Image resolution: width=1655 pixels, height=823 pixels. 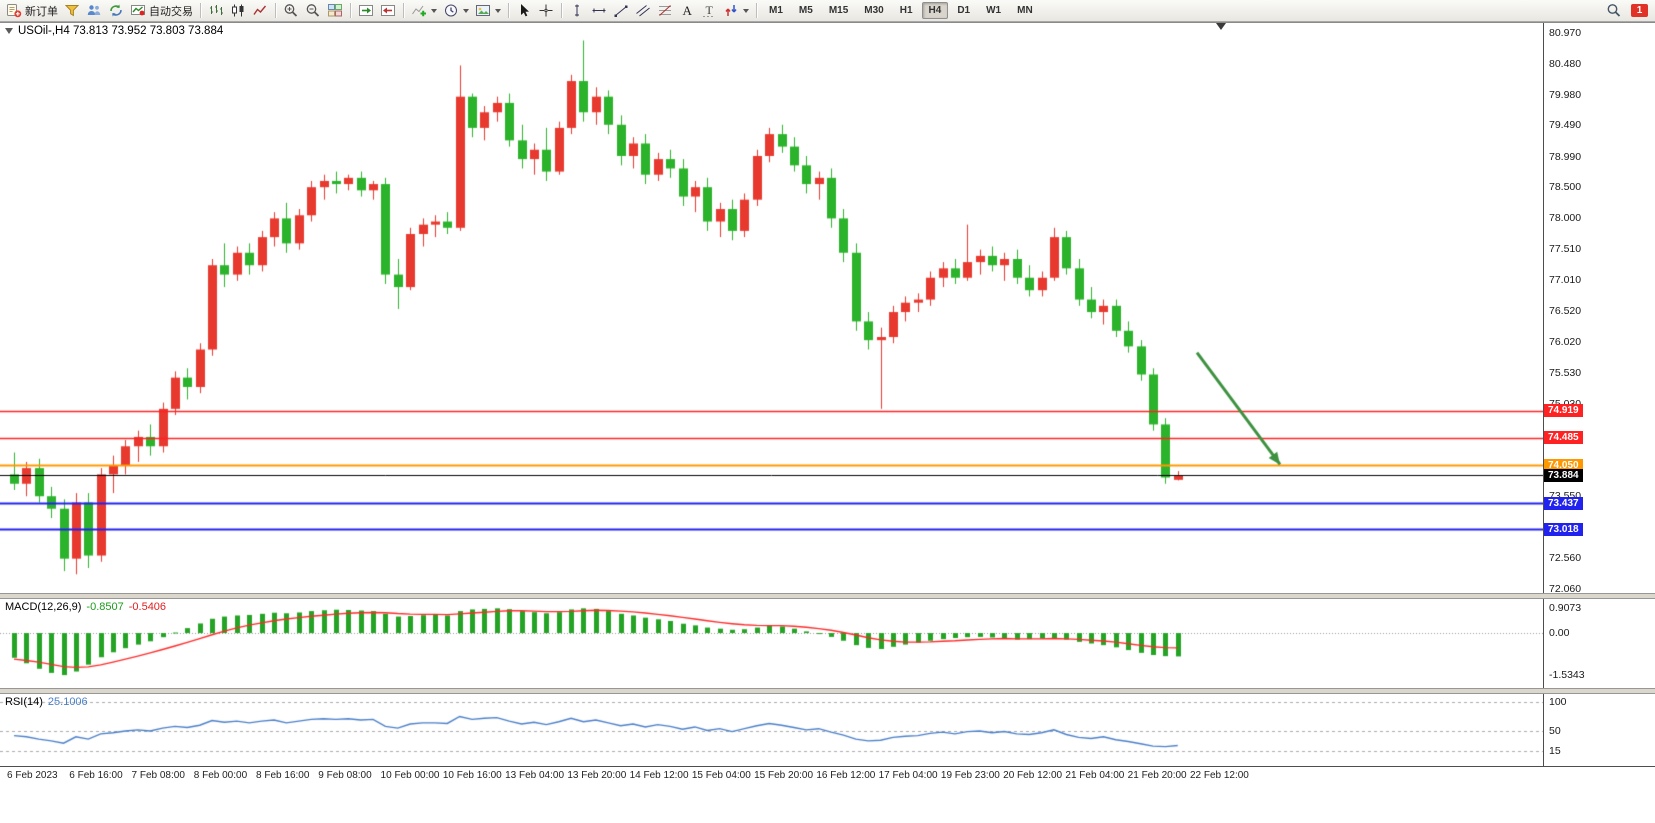 I want to click on macd-scale-label: 0.9073, so click(x=1565, y=608).